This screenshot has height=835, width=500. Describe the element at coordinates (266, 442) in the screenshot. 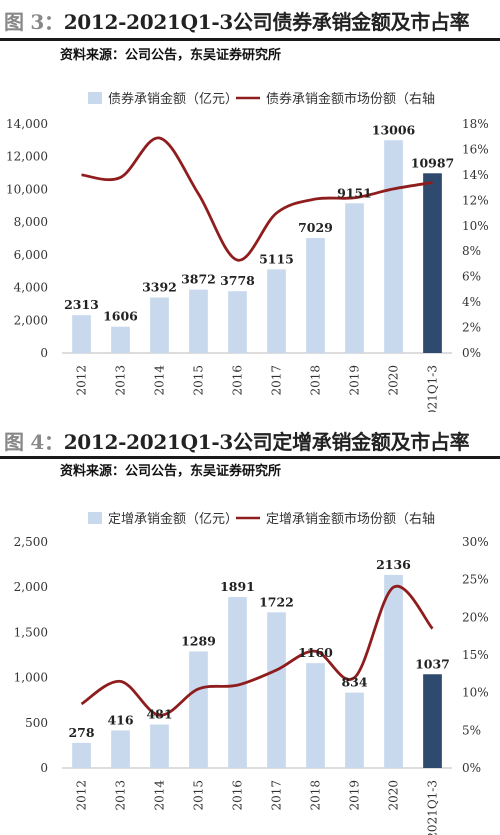

I see `chart-title-text: 2012-2021Q1-3公司定增承销金额及市占率` at that location.